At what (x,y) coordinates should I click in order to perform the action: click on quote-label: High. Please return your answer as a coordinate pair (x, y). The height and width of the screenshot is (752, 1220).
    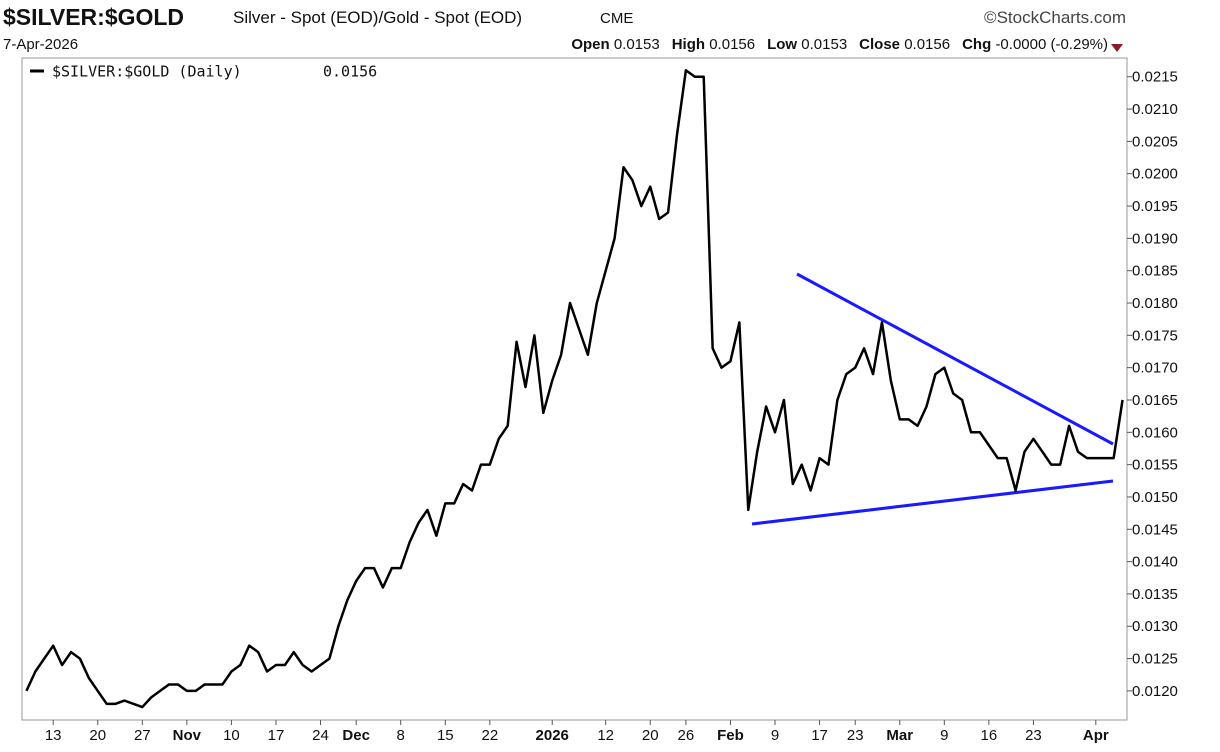
    Looking at the image, I should click on (688, 44).